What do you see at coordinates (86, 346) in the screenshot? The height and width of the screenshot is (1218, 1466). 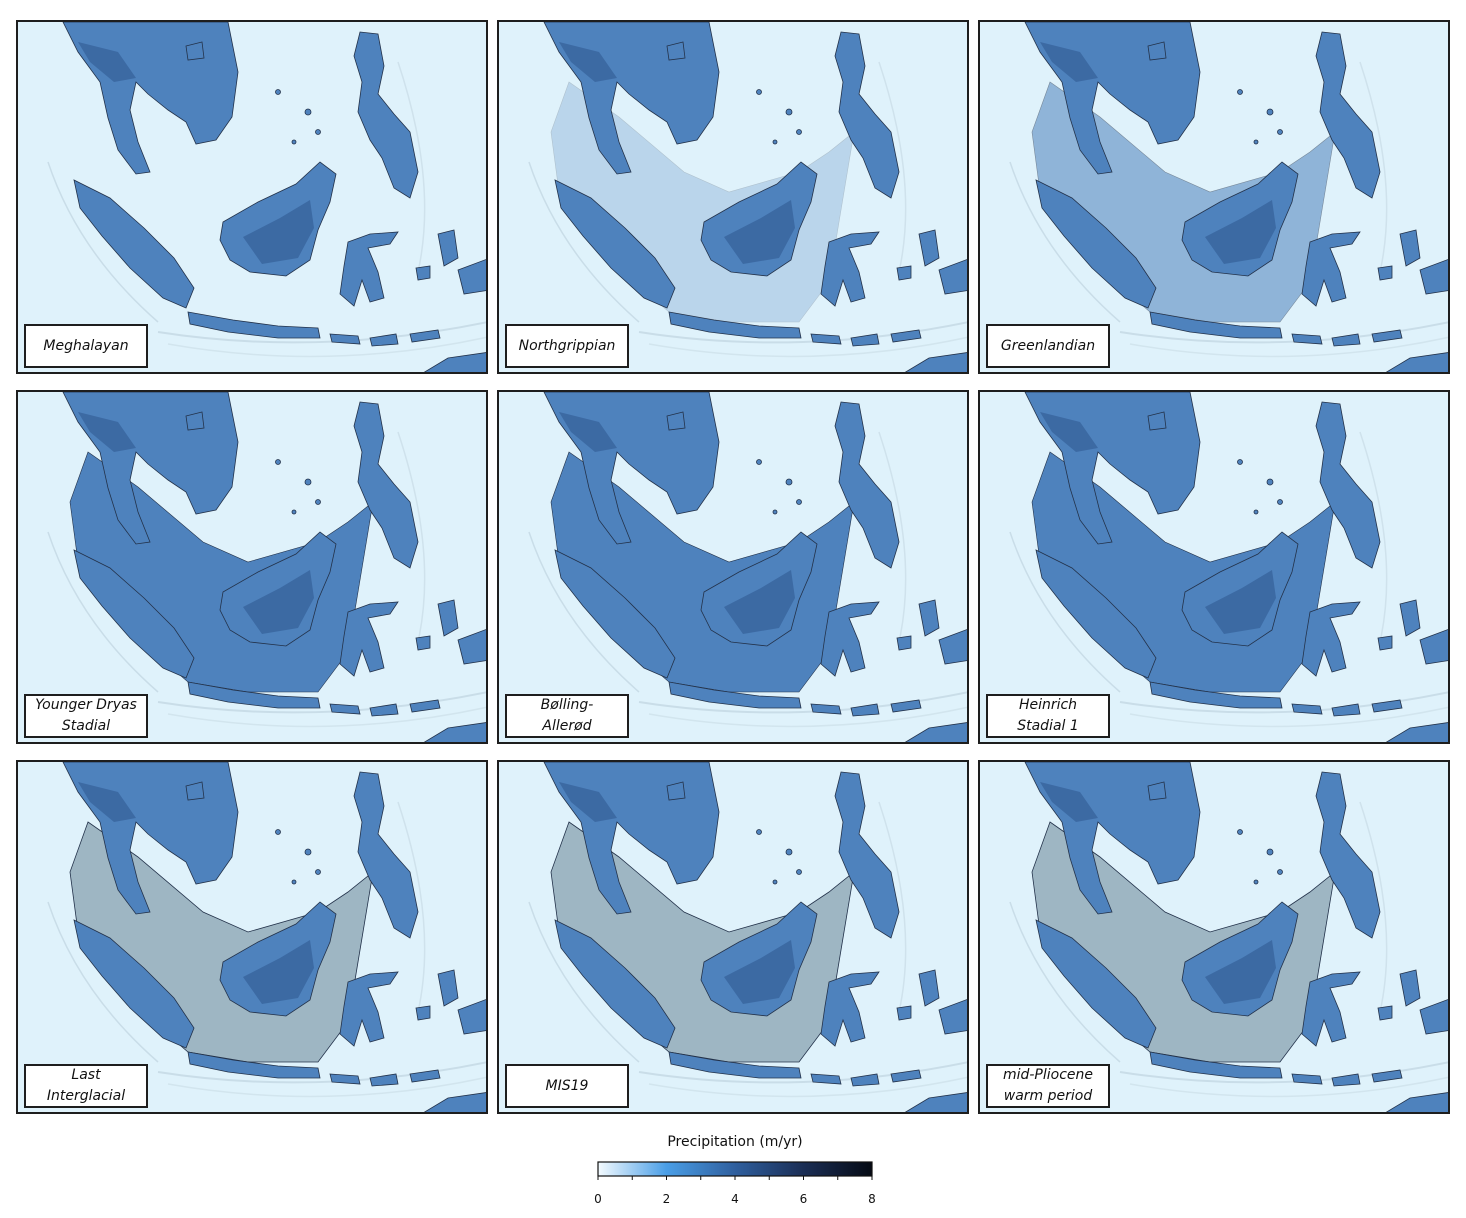 I see `period-label: Meghalayan` at bounding box center [86, 346].